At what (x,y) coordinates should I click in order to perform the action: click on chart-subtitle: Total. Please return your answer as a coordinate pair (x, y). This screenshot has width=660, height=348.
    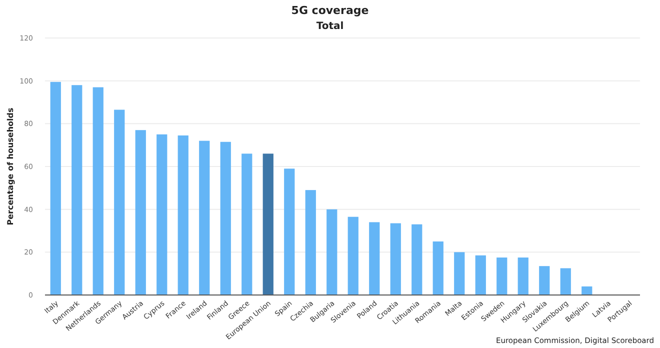
    Looking at the image, I should click on (330, 26).